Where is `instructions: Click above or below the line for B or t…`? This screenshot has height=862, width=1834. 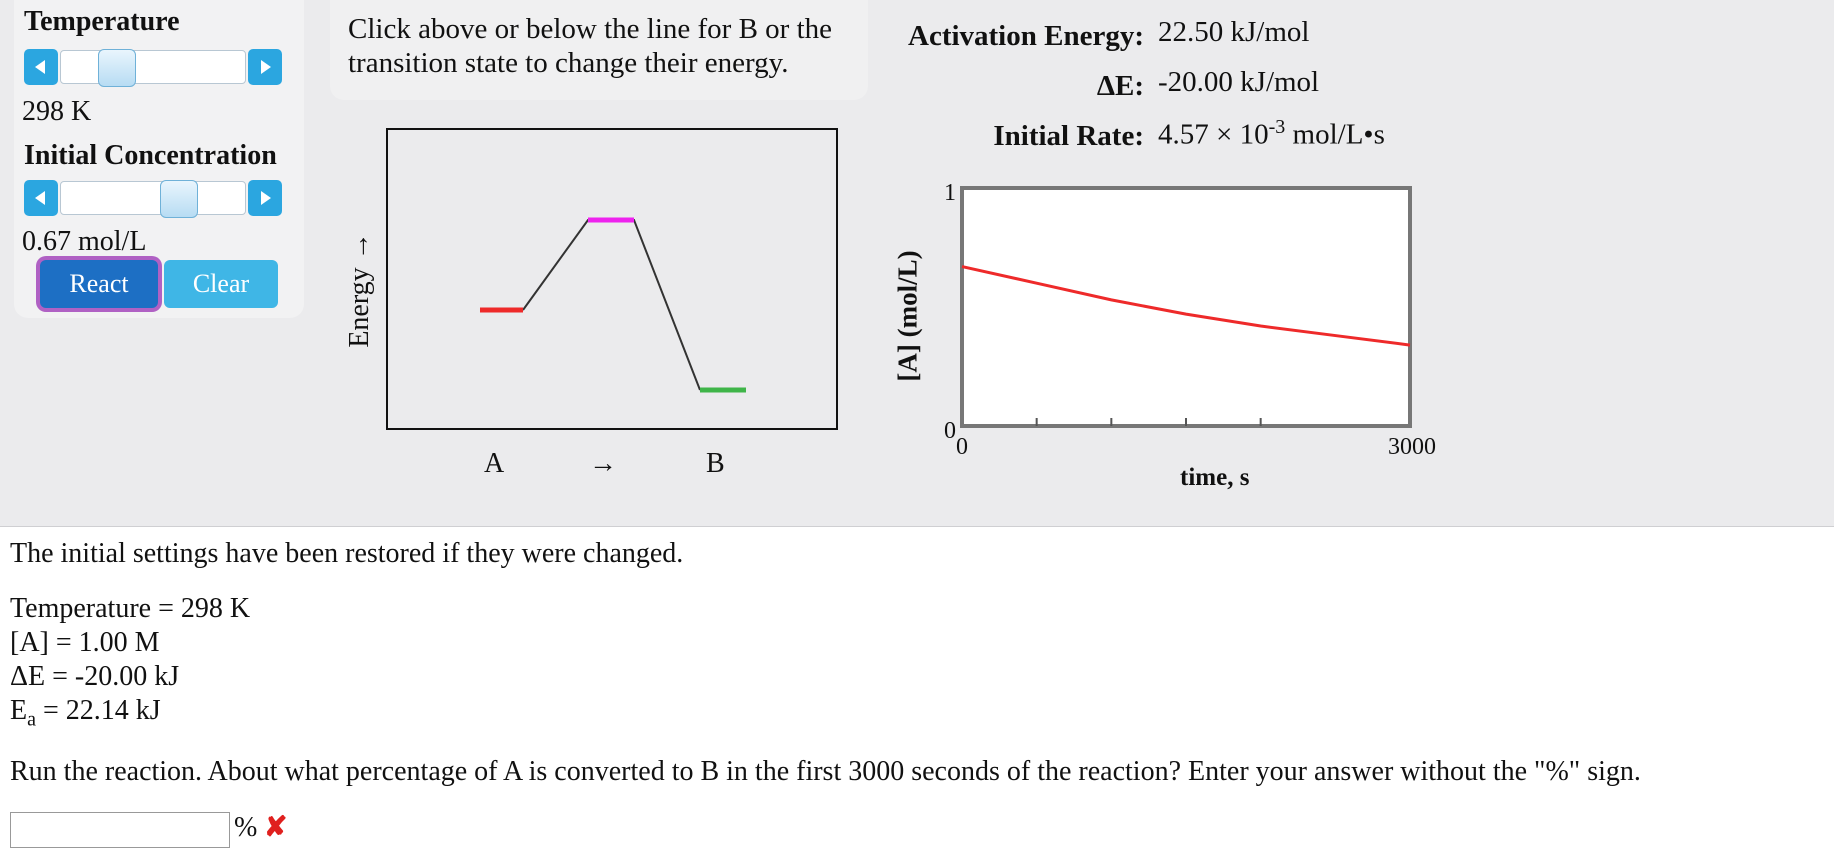 instructions: Click above or below the line for B or t… is located at coordinates (599, 50).